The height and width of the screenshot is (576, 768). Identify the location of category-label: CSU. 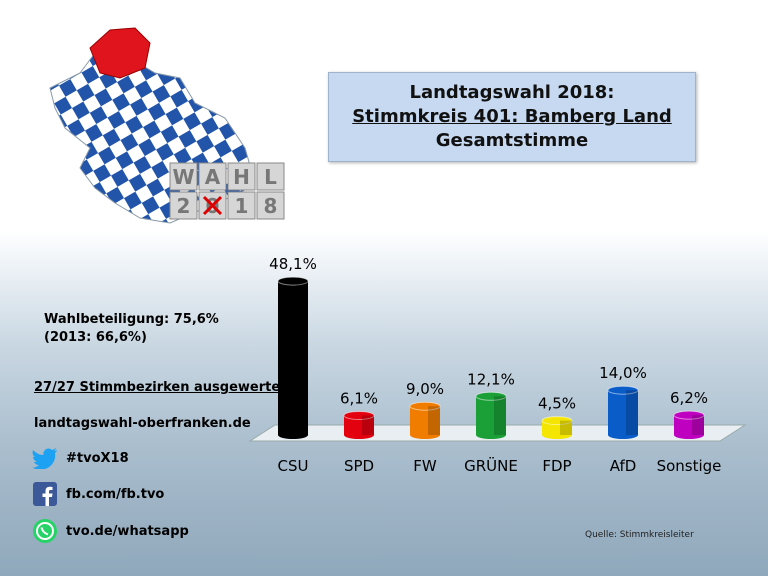
(293, 466).